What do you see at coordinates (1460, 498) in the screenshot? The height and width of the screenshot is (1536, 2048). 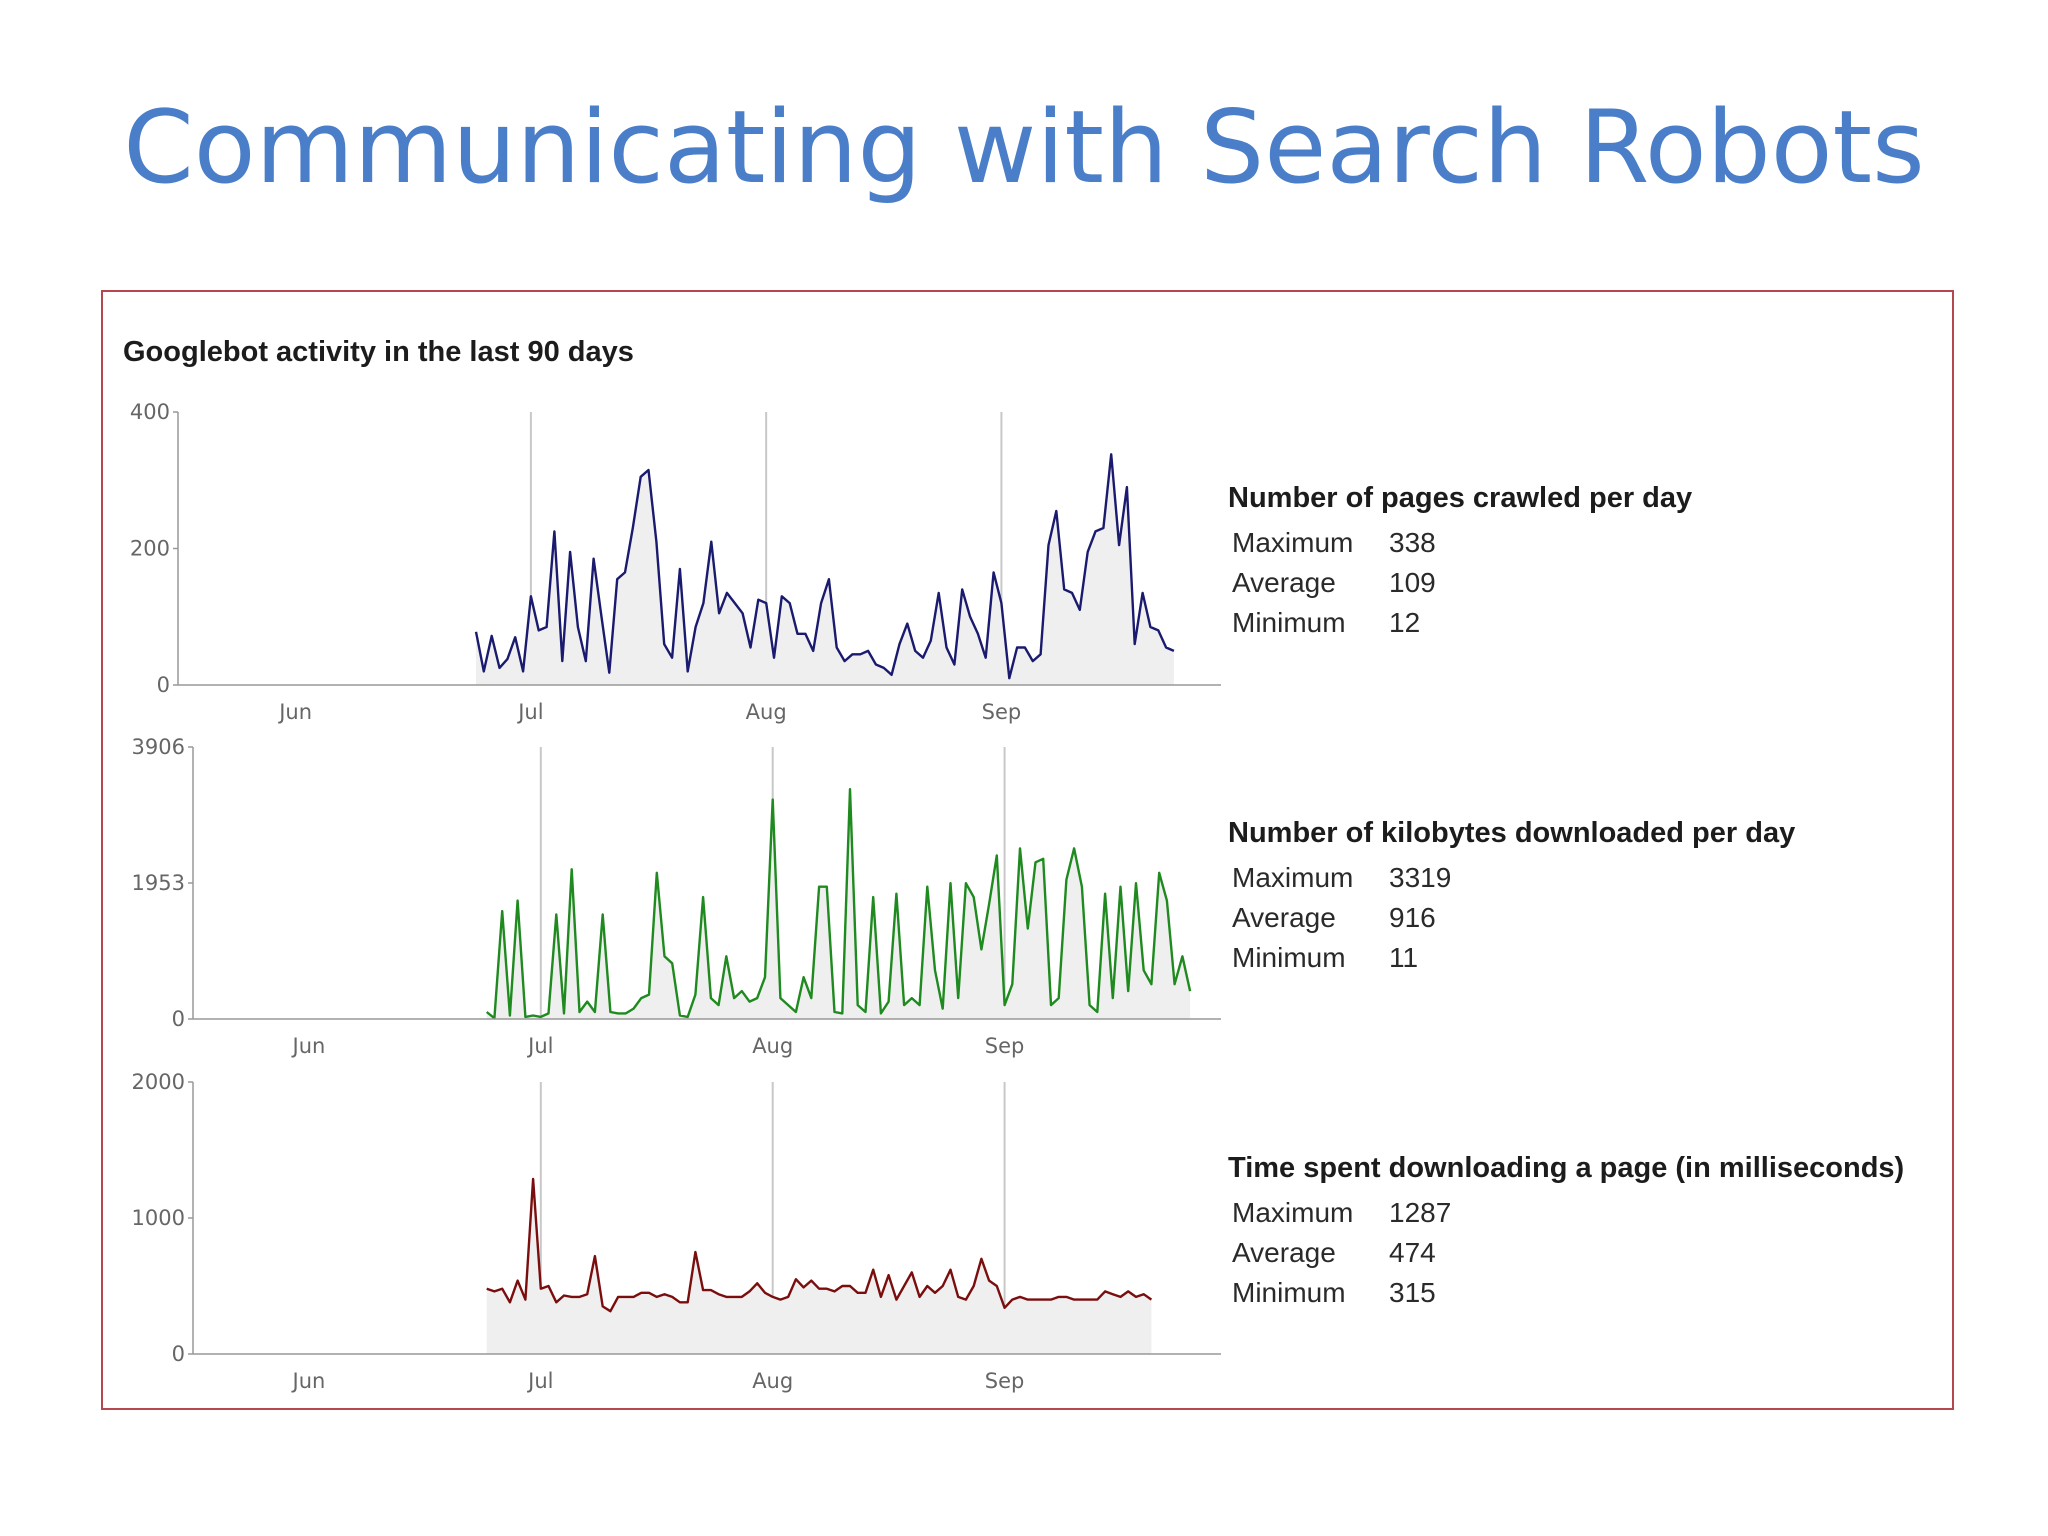 I see `stats-title: Number of pages crawled per day` at bounding box center [1460, 498].